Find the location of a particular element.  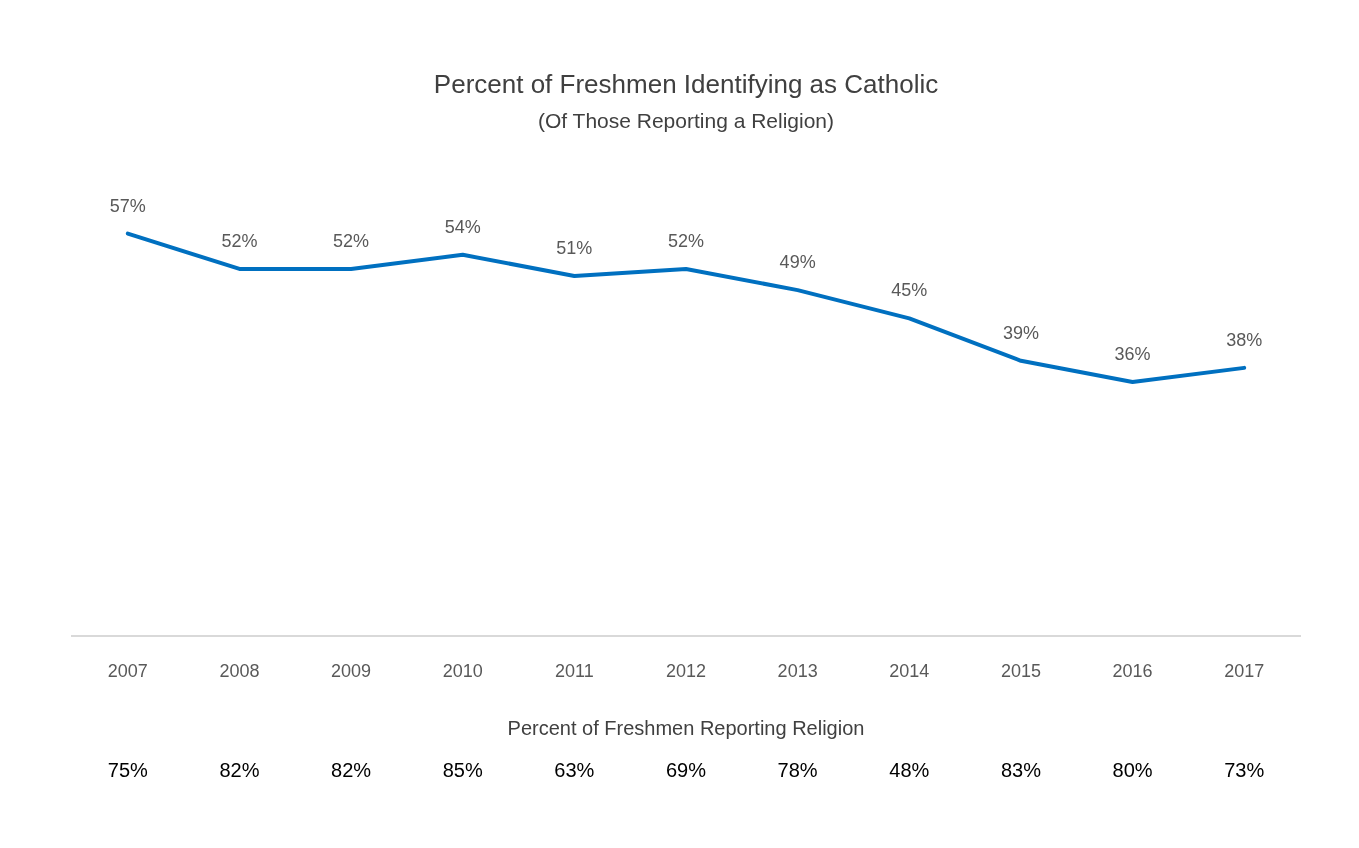

text: 83% is located at coordinates (1021, 769).